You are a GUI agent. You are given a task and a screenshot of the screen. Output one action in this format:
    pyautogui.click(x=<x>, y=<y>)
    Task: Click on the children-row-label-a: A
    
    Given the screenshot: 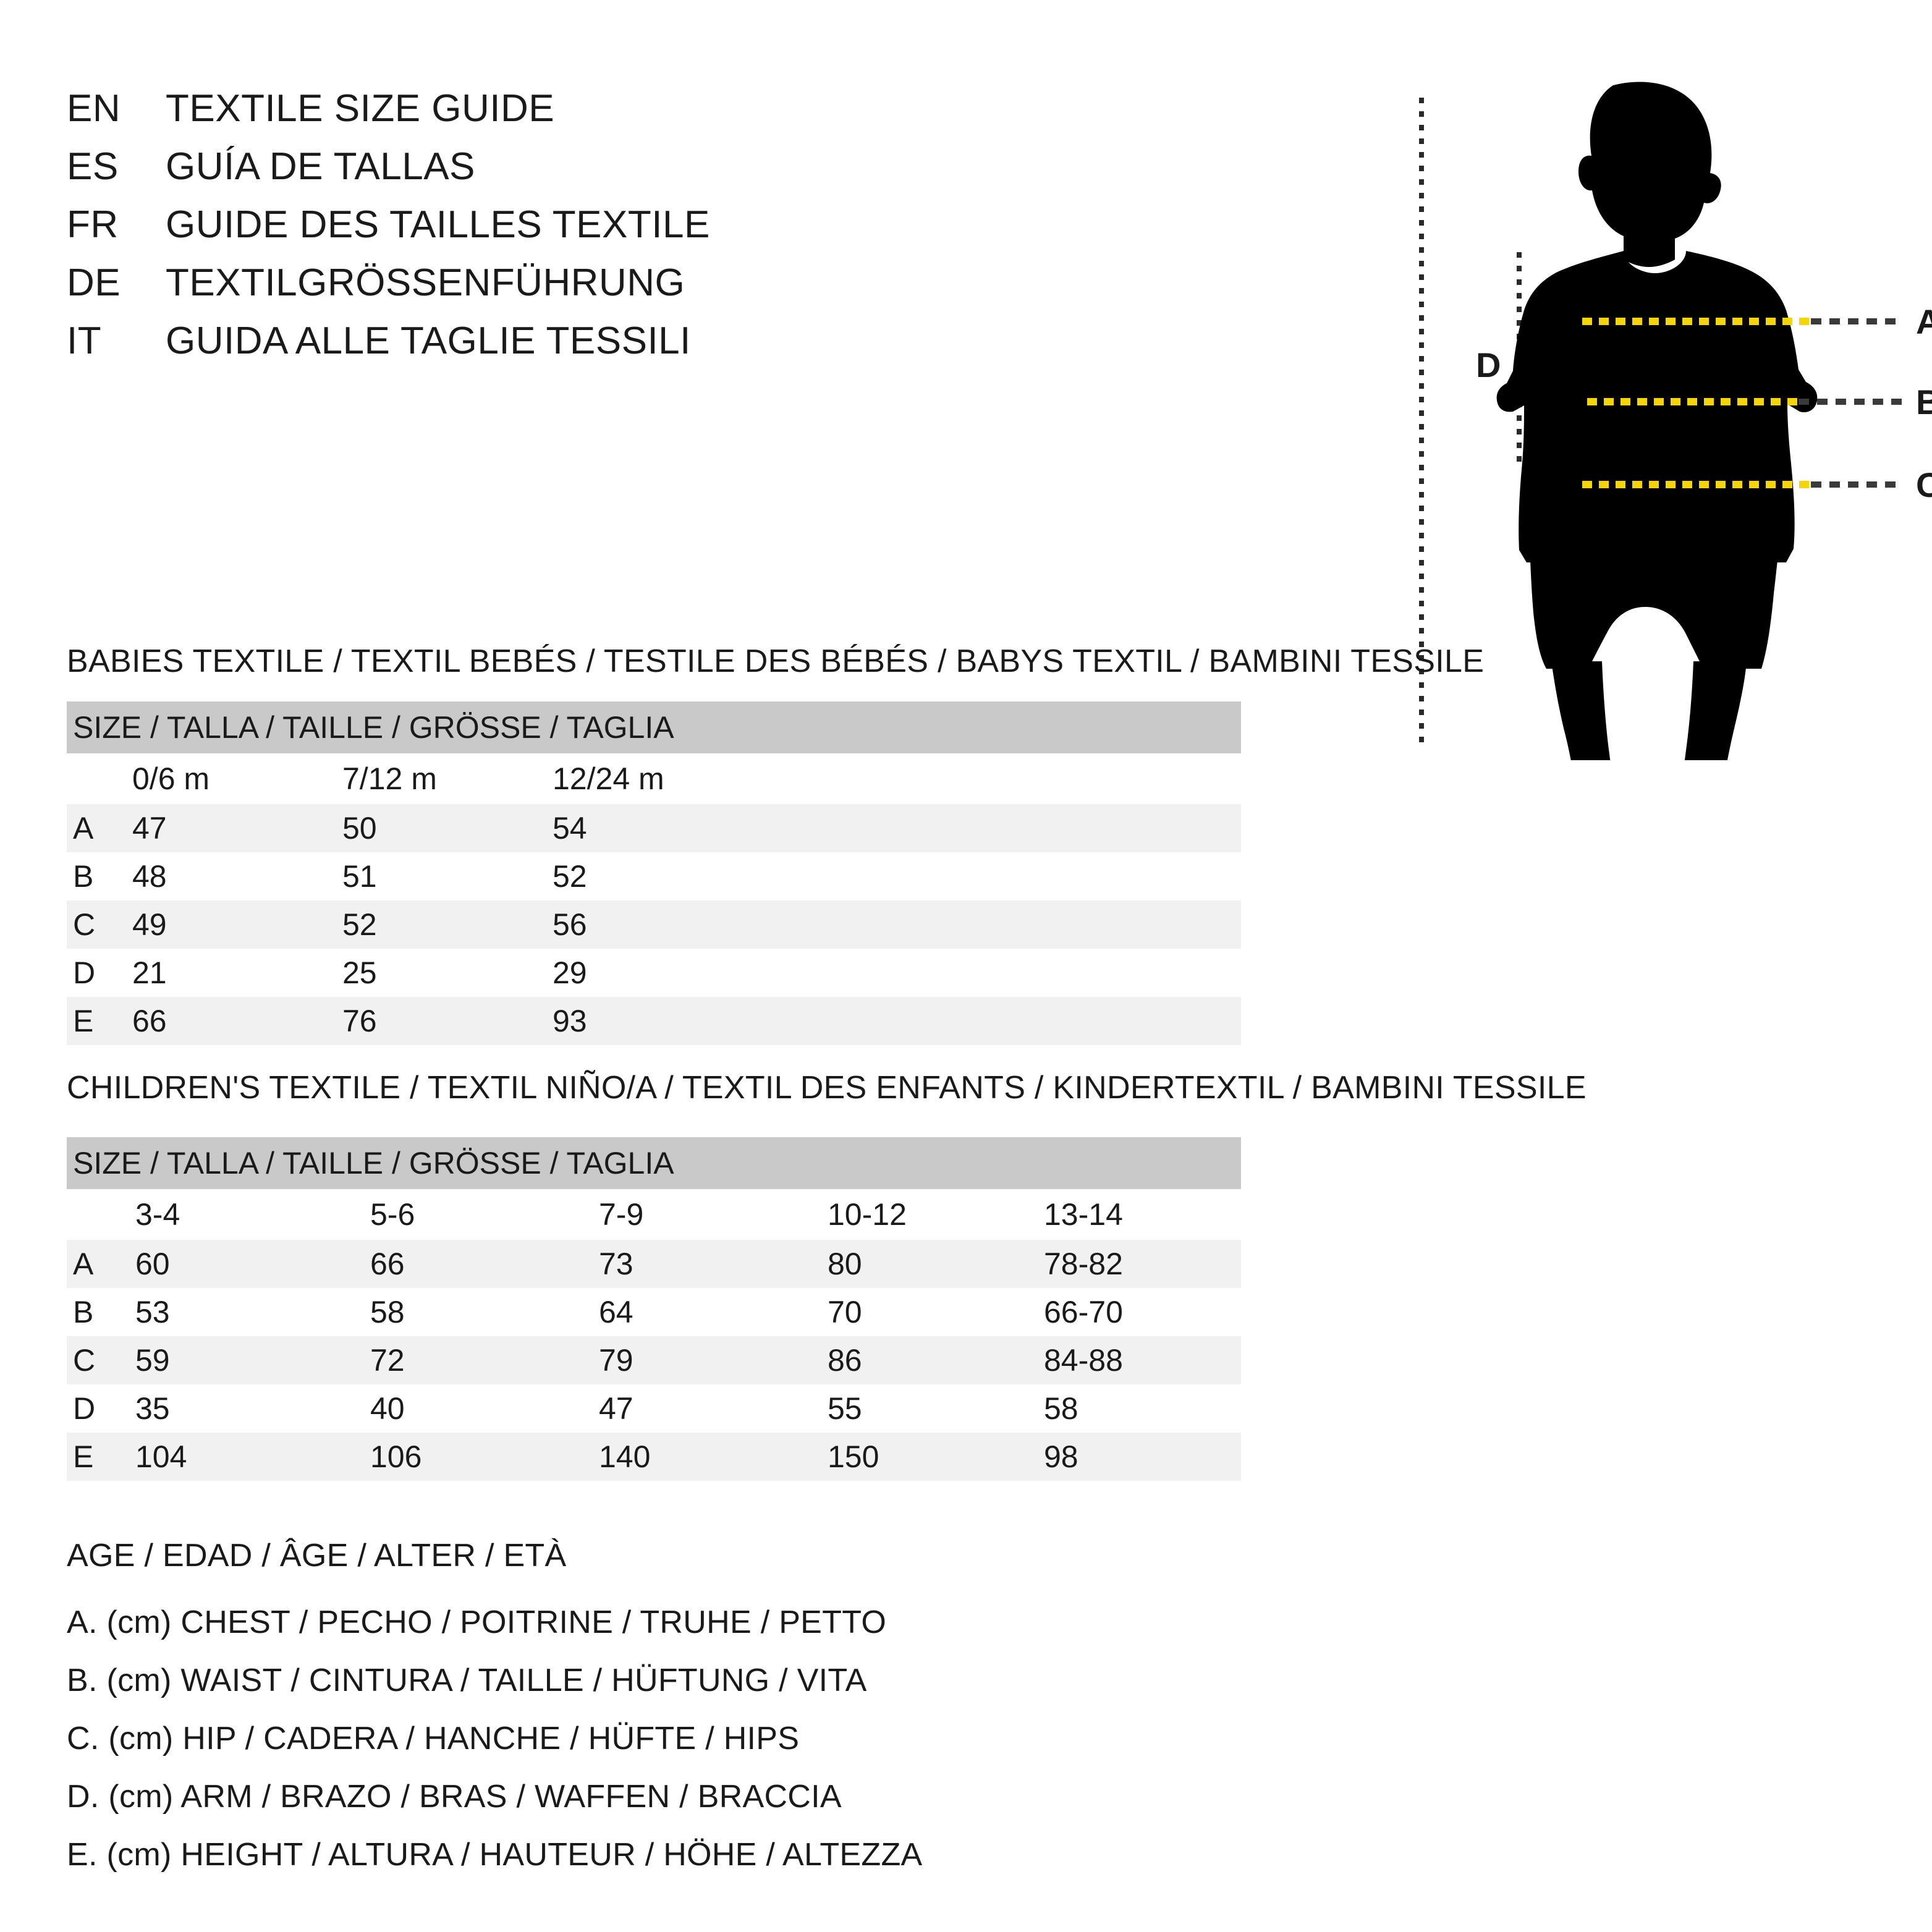 What is the action you would take?
    pyautogui.click(x=99, y=1264)
    